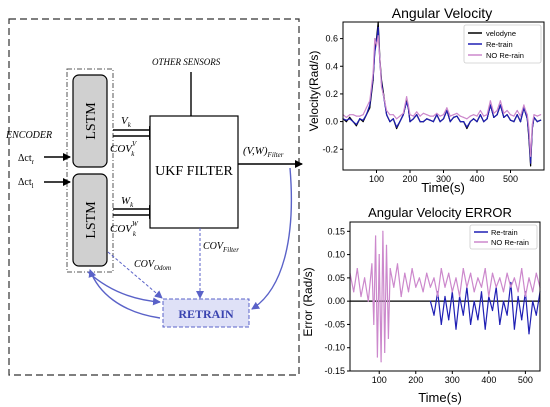 Image resolution: width=550 pixels, height=407 pixels. Describe the element at coordinates (26, 159) in the screenshot. I see `input-delta-r: Δctr` at that location.